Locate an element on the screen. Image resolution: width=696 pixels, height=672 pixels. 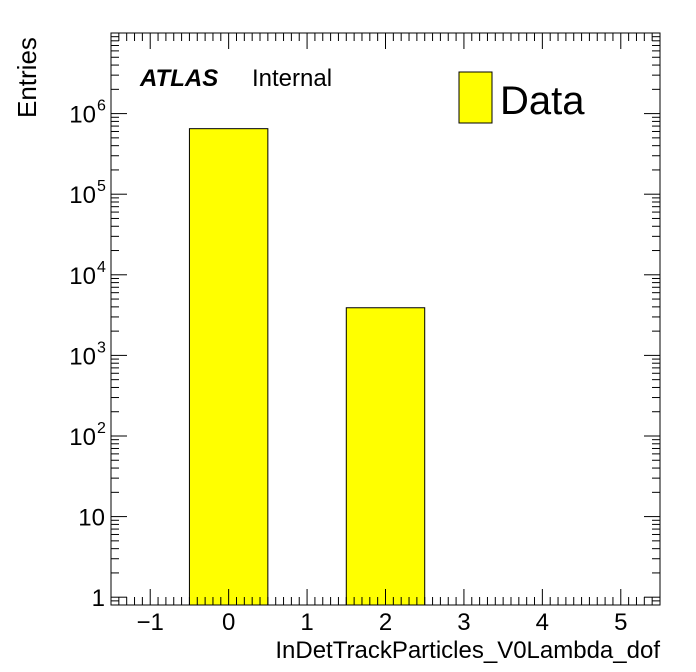
x-tick-label: 0 is located at coordinates (228, 622).